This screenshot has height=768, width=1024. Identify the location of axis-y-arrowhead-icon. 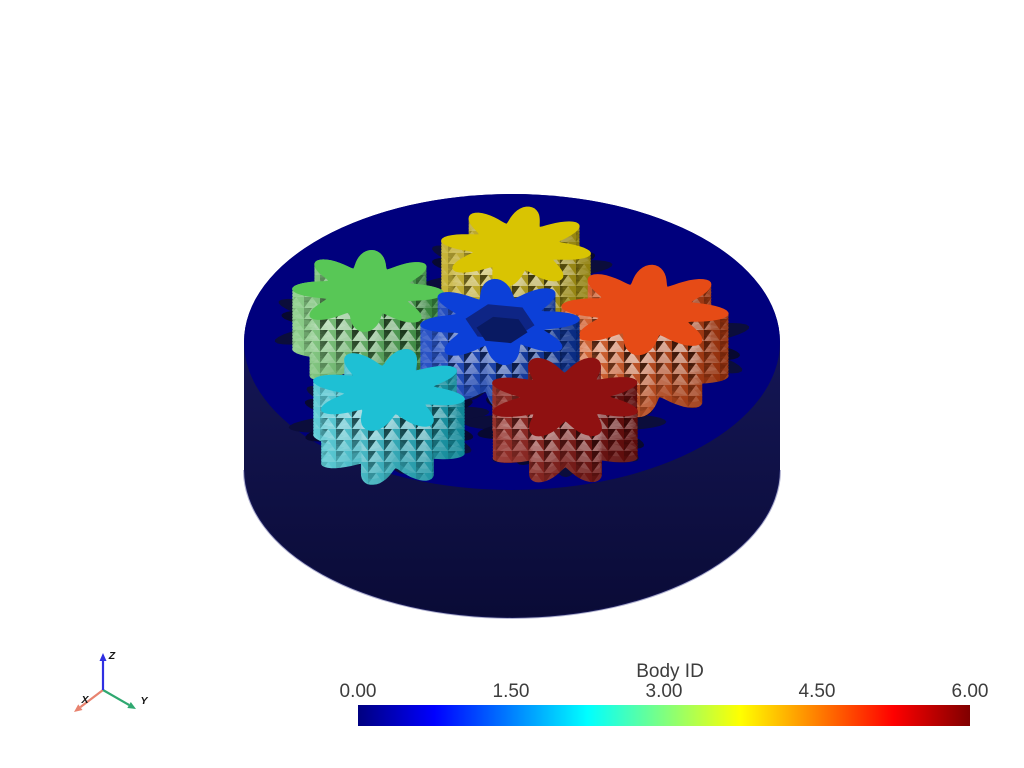
(131, 705).